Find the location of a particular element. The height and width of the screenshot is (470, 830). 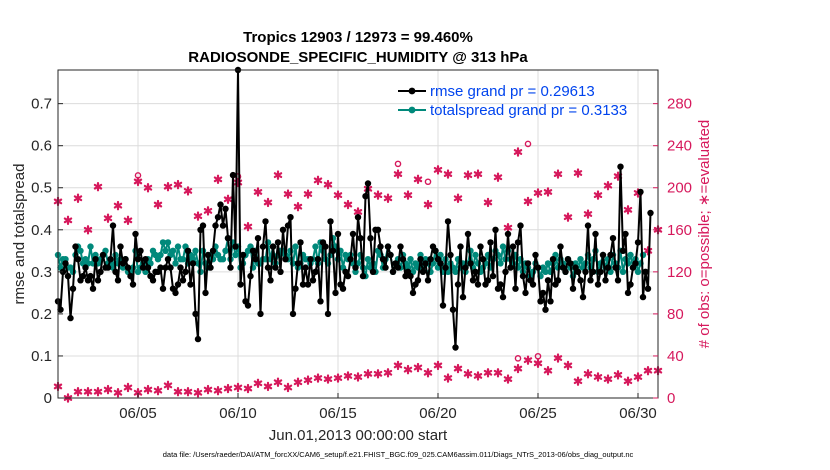

y2-tick-label: 120 is located at coordinates (679, 272).